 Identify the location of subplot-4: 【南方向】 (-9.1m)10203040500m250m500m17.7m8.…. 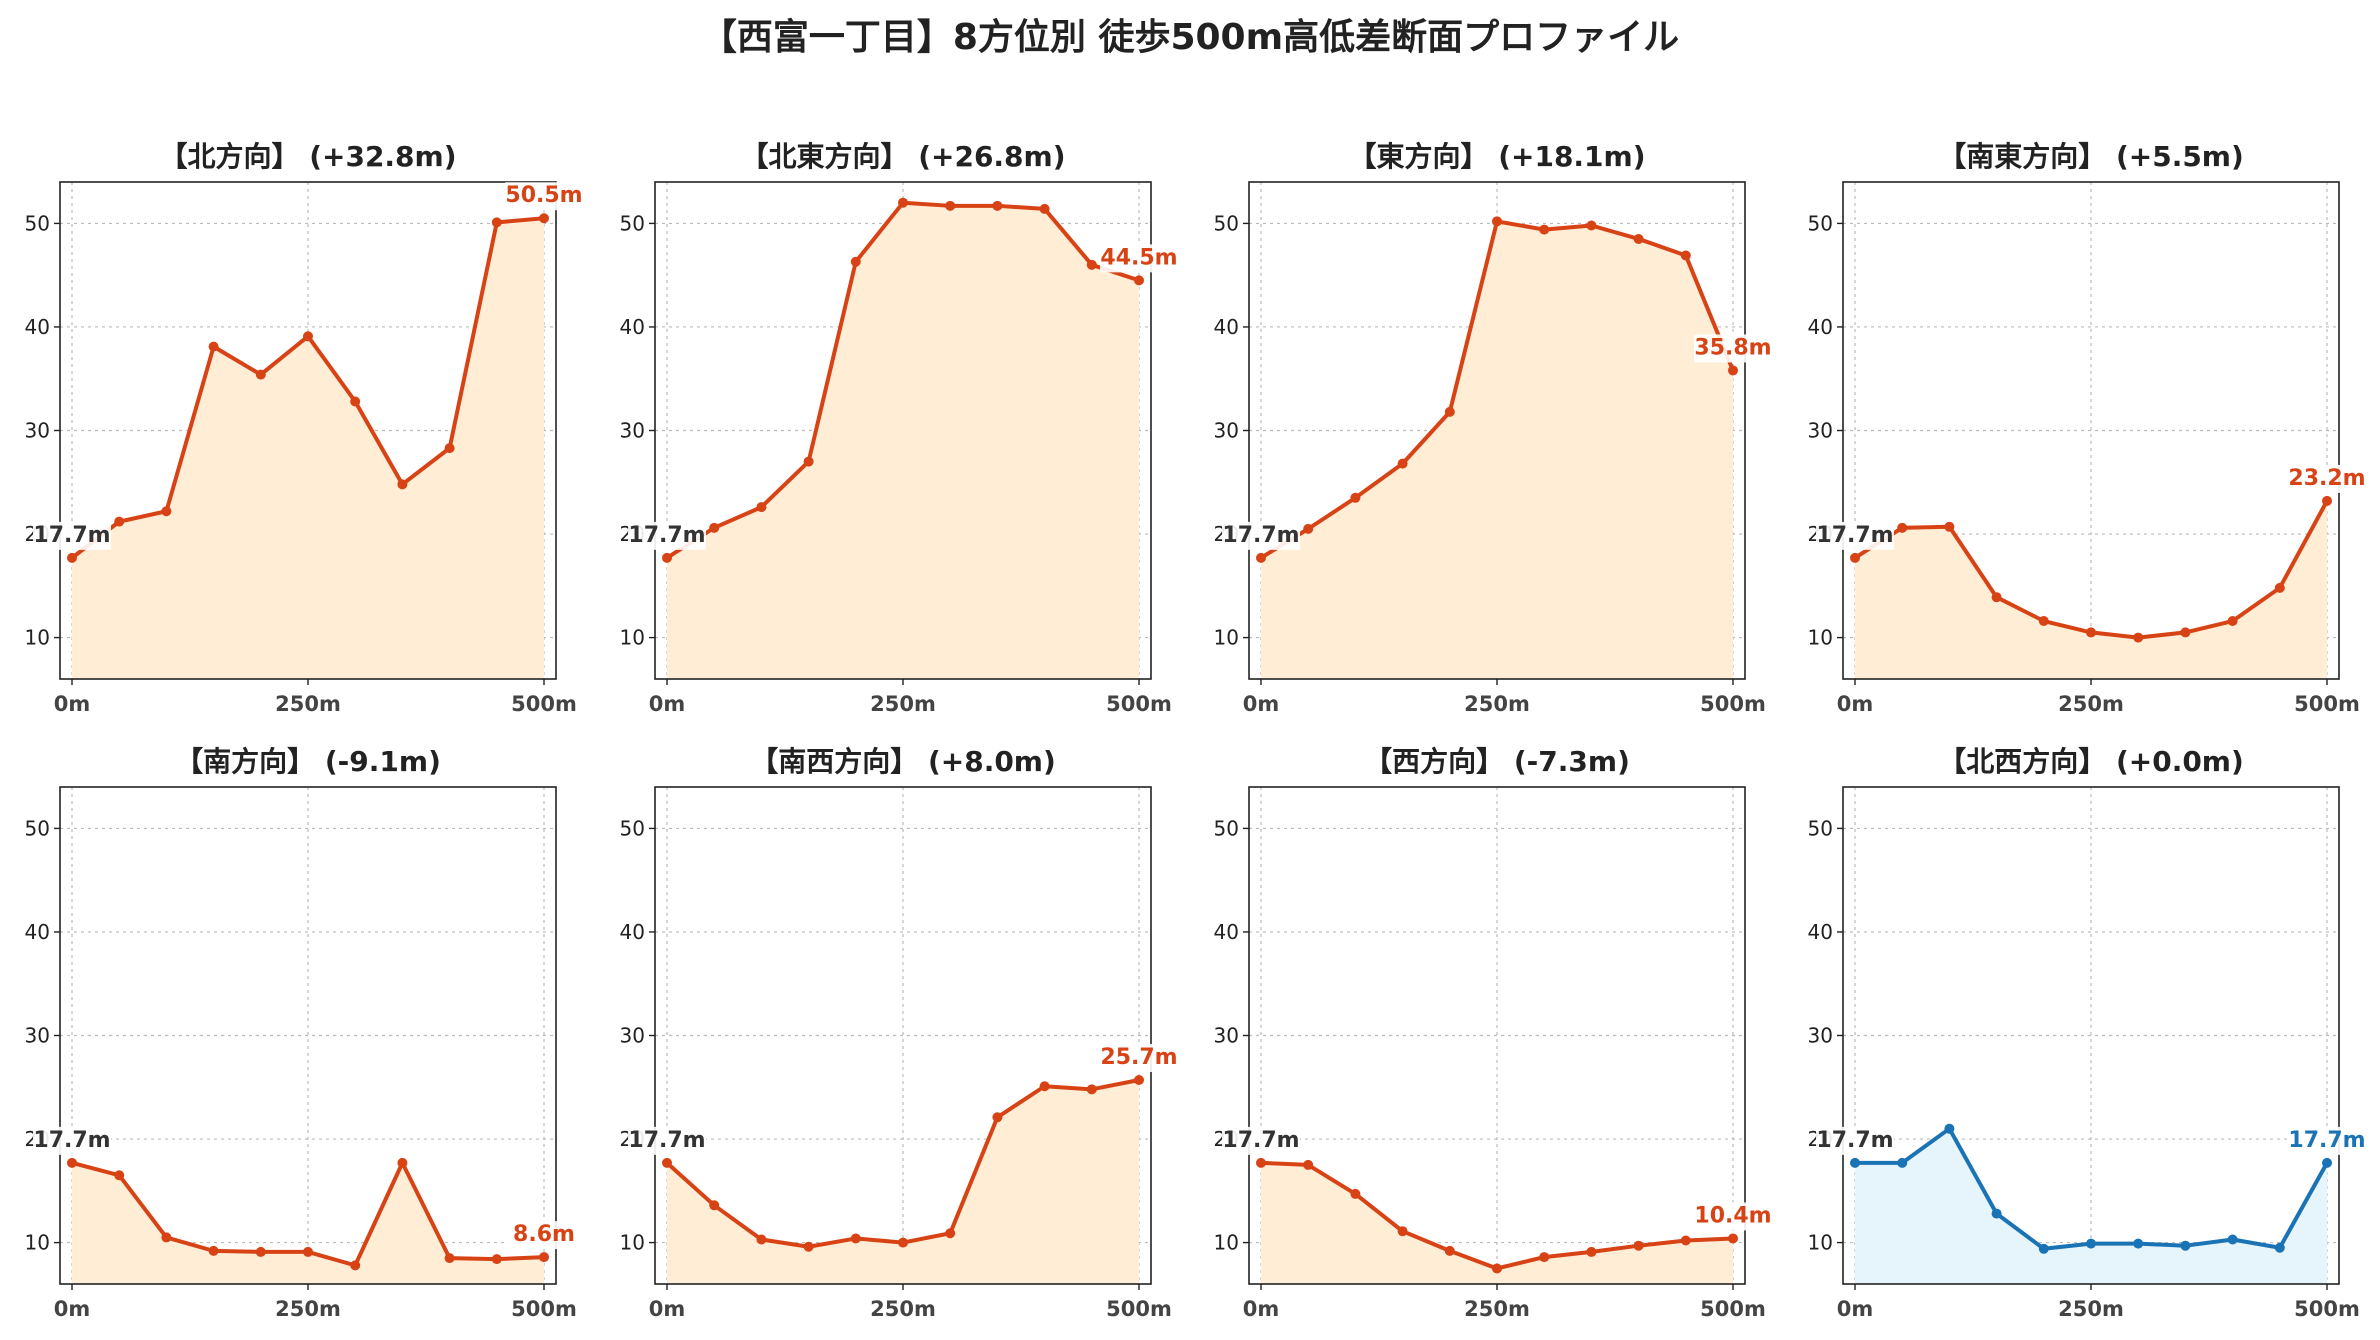
(304, 1033).